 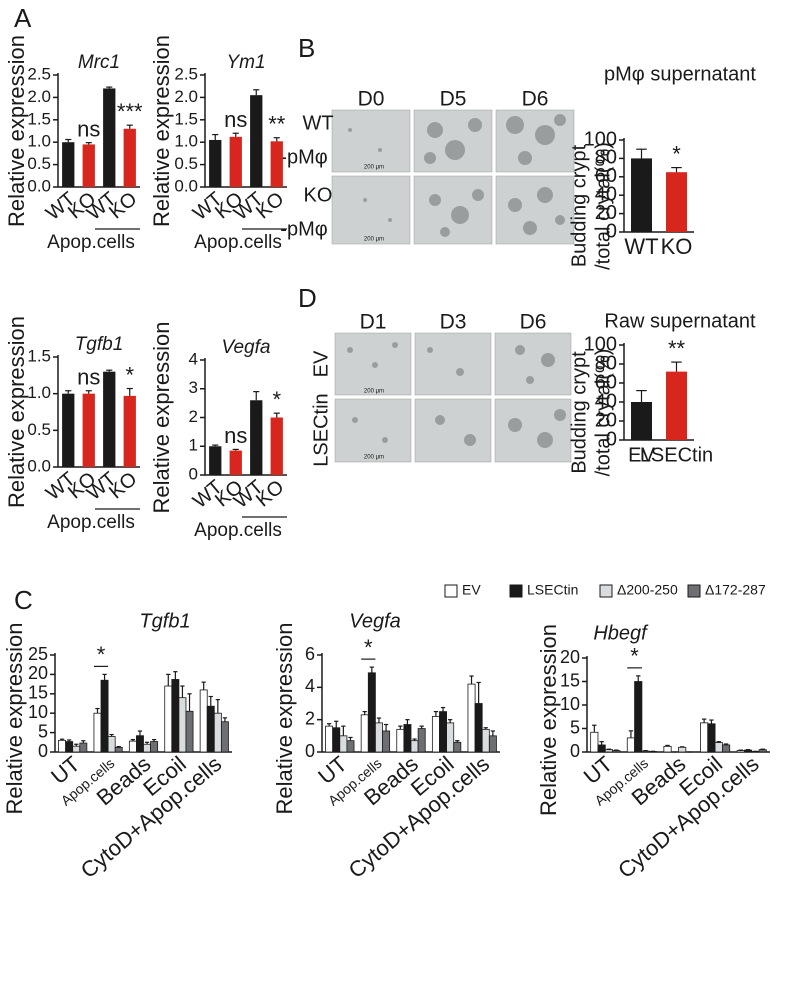 I want to click on legend-label: Δ200-250, so click(x=647, y=590).